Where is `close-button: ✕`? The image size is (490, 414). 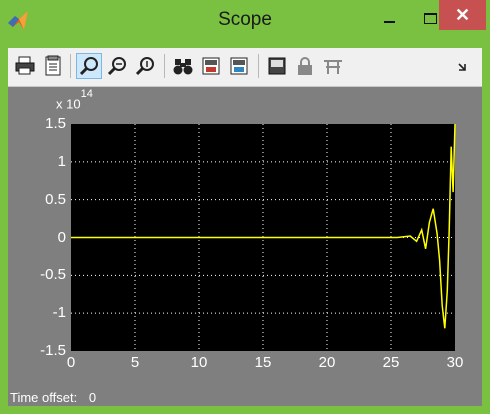
close-button: ✕ is located at coordinates (462, 15).